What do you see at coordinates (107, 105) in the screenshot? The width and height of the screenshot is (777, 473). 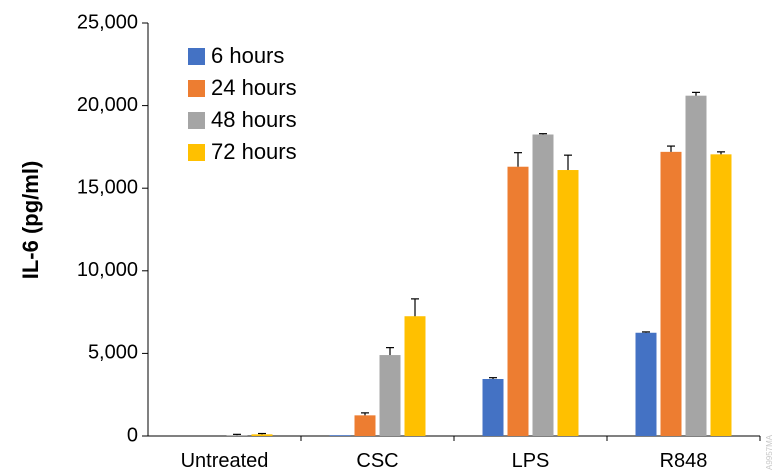 I see `y-tick-label: 20,000` at bounding box center [107, 105].